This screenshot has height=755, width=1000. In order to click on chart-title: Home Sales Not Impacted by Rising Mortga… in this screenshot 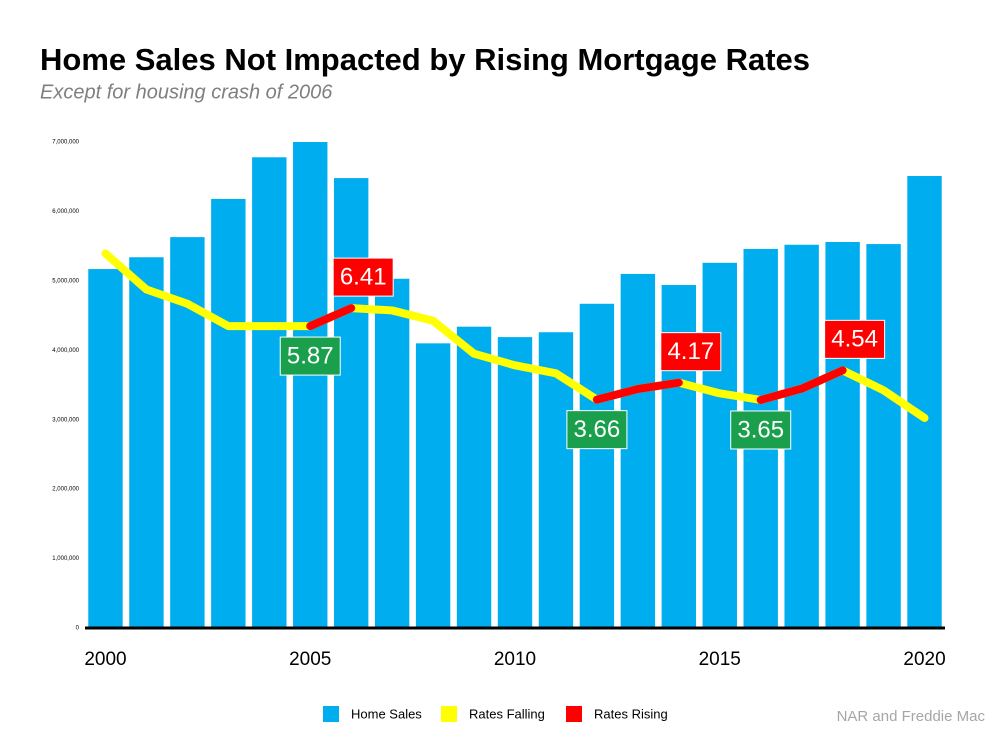, I will do `click(425, 59)`.